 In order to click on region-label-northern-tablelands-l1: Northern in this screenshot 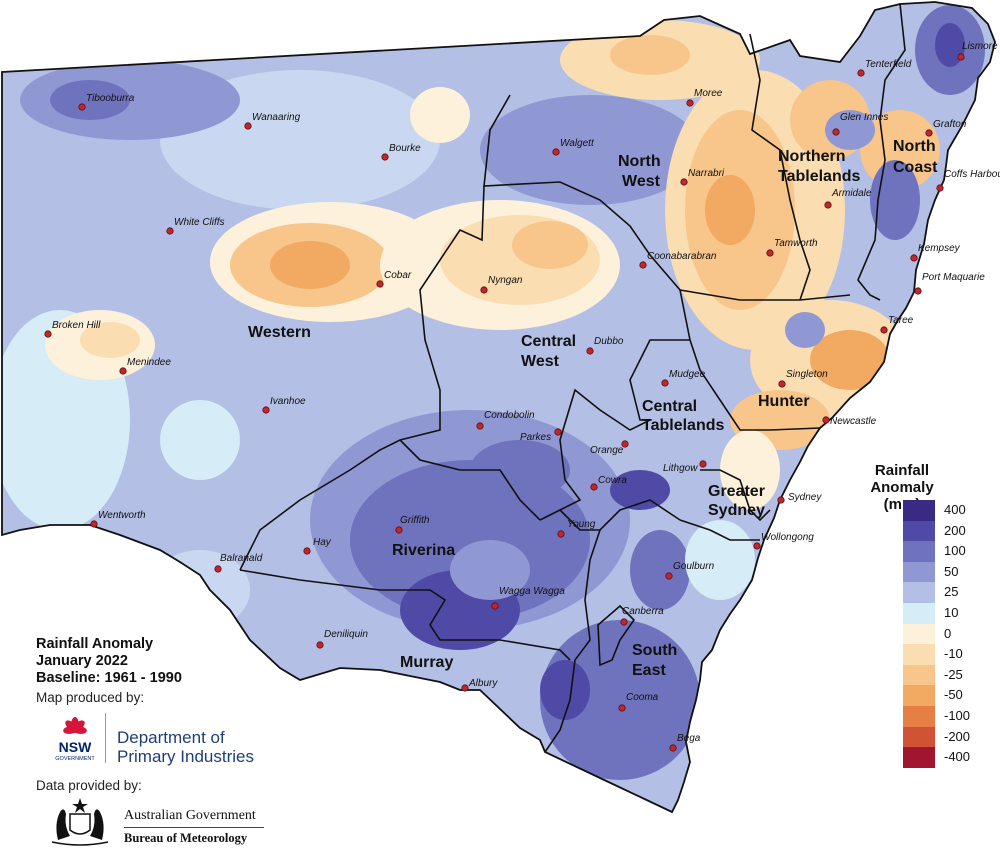, I will do `click(812, 156)`.